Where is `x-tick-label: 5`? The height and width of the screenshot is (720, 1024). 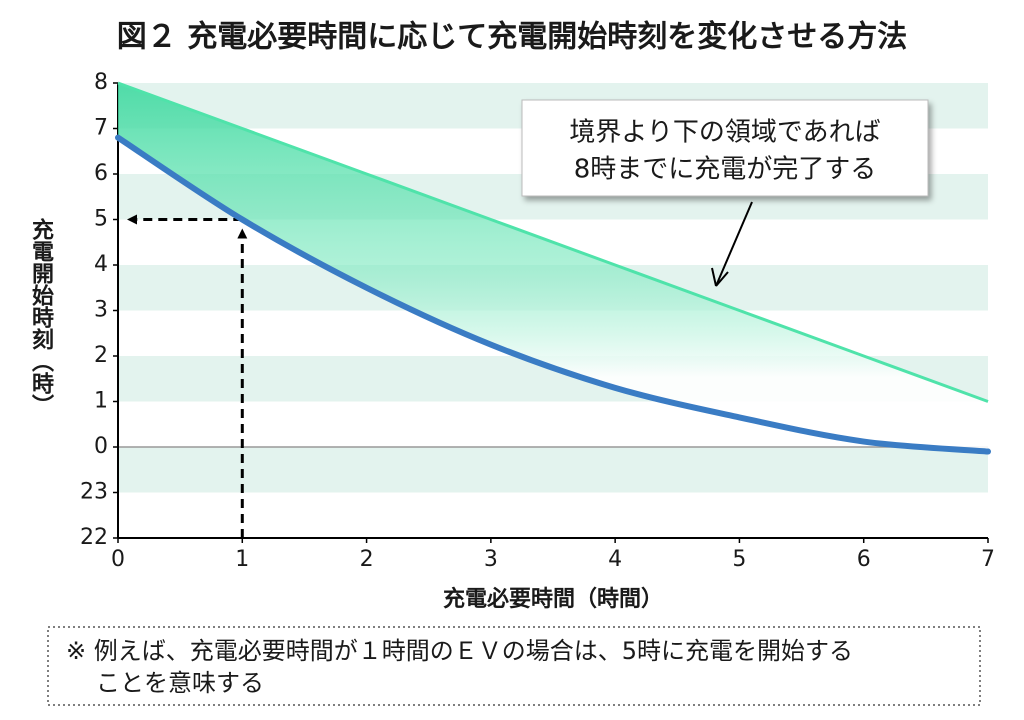 x-tick-label: 5 is located at coordinates (739, 559).